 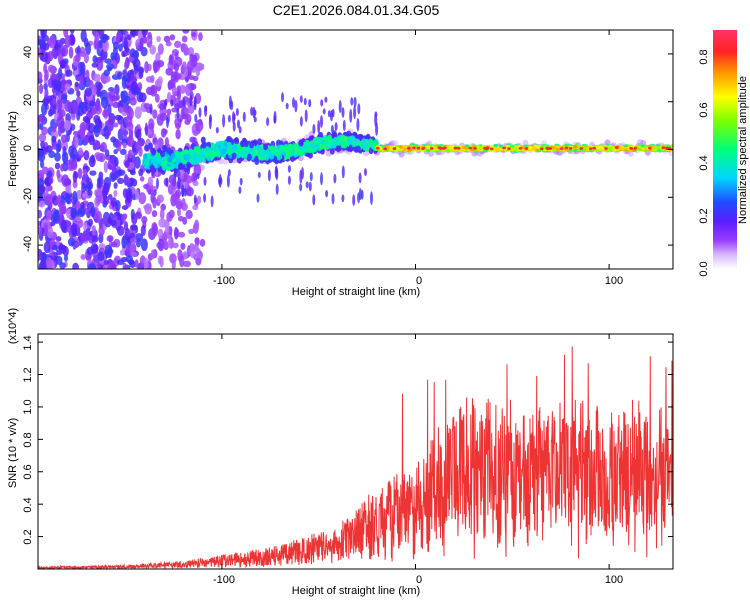 I want to click on colorbar-label: Normalized spectral amplitude, so click(x=743, y=150).